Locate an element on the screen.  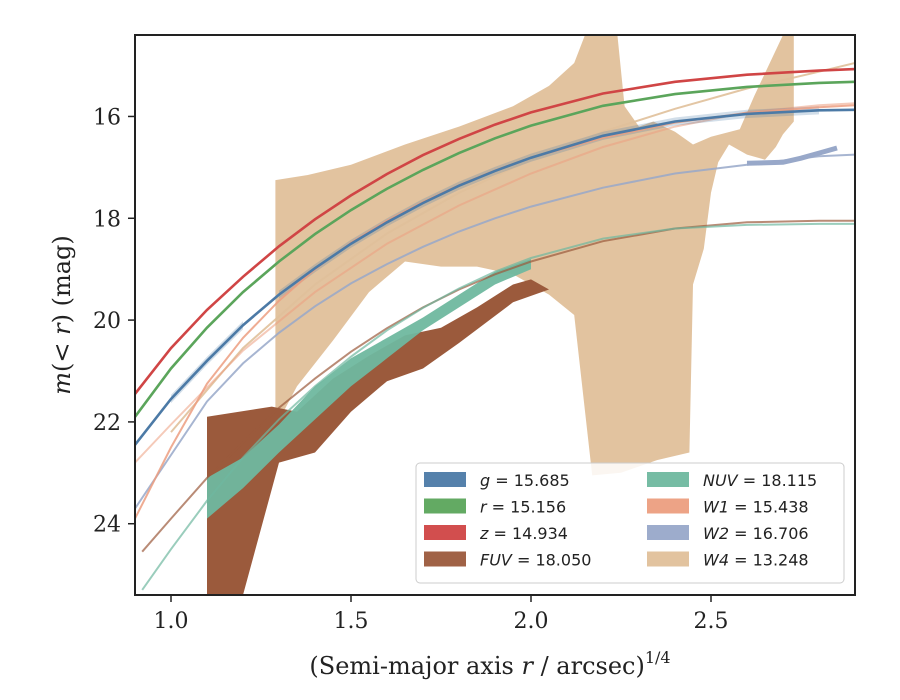
legend-label-w2: W2 = 16.706 is located at coordinates (756, 533).